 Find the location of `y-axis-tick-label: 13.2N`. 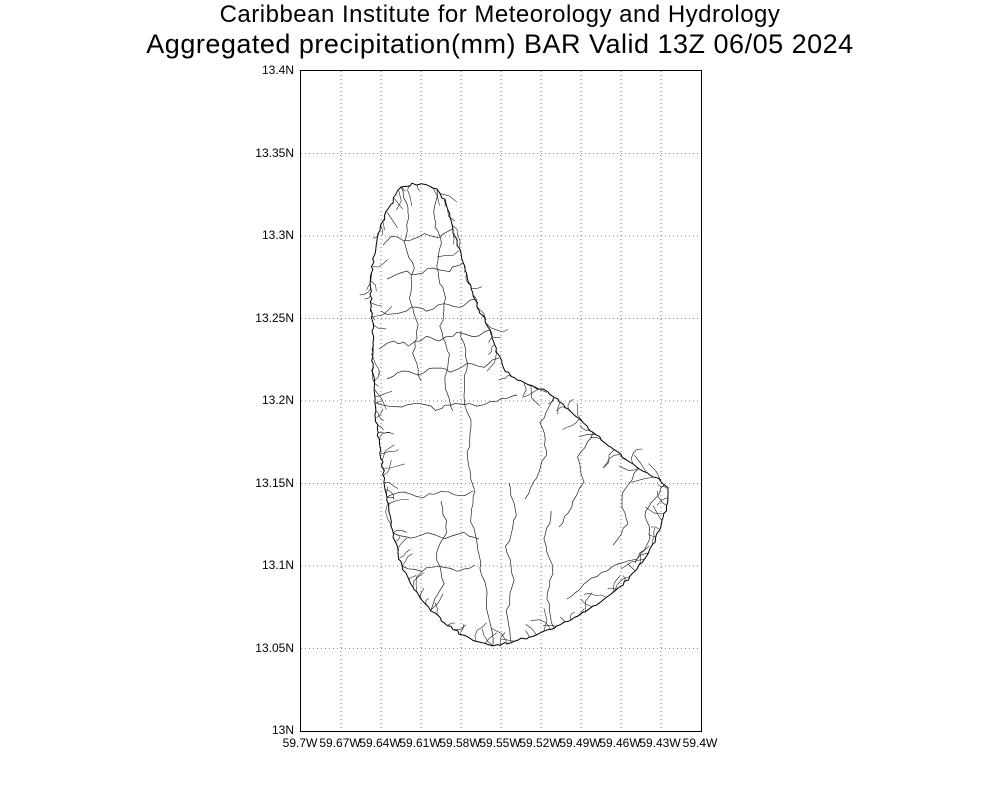

y-axis-tick-label: 13.2N is located at coordinates (277, 400).